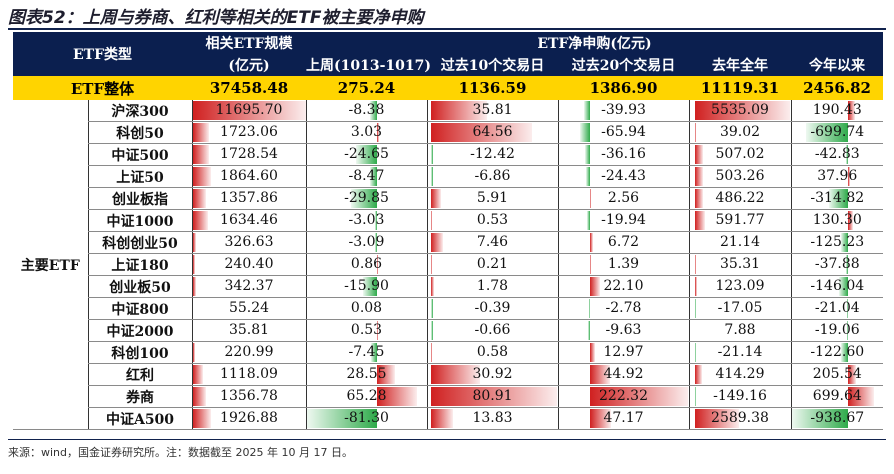 The width and height of the screenshot is (894, 474). I want to click on col-header: 过去20个交易日, so click(623, 65).